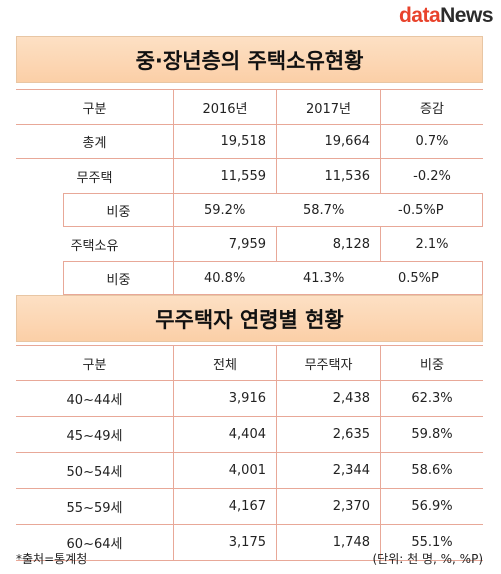  Describe the element at coordinates (431, 210) in the screenshot. I see `value-change: -0.5%P` at that location.